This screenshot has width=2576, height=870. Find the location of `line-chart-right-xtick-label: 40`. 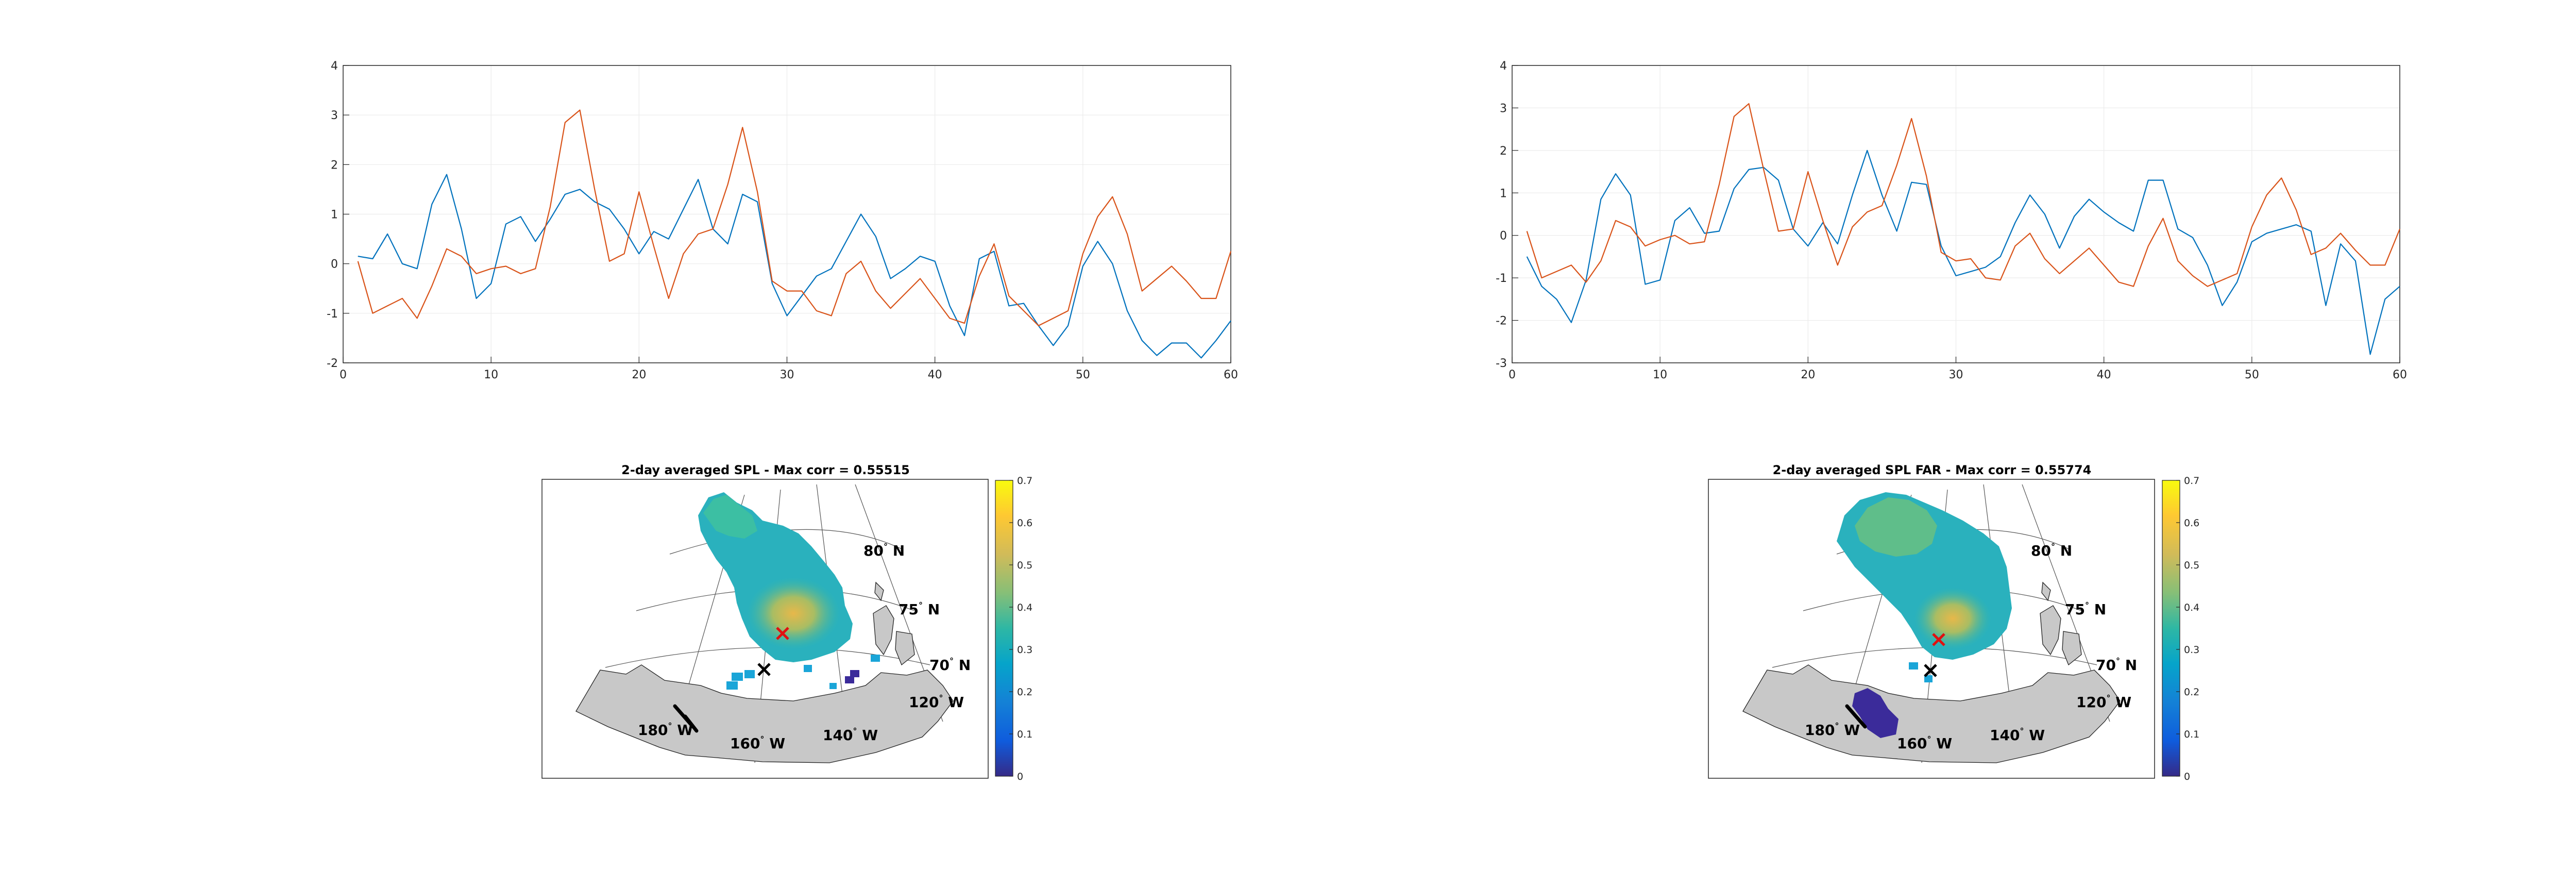

line-chart-right-xtick-label: 40 is located at coordinates (2104, 375).